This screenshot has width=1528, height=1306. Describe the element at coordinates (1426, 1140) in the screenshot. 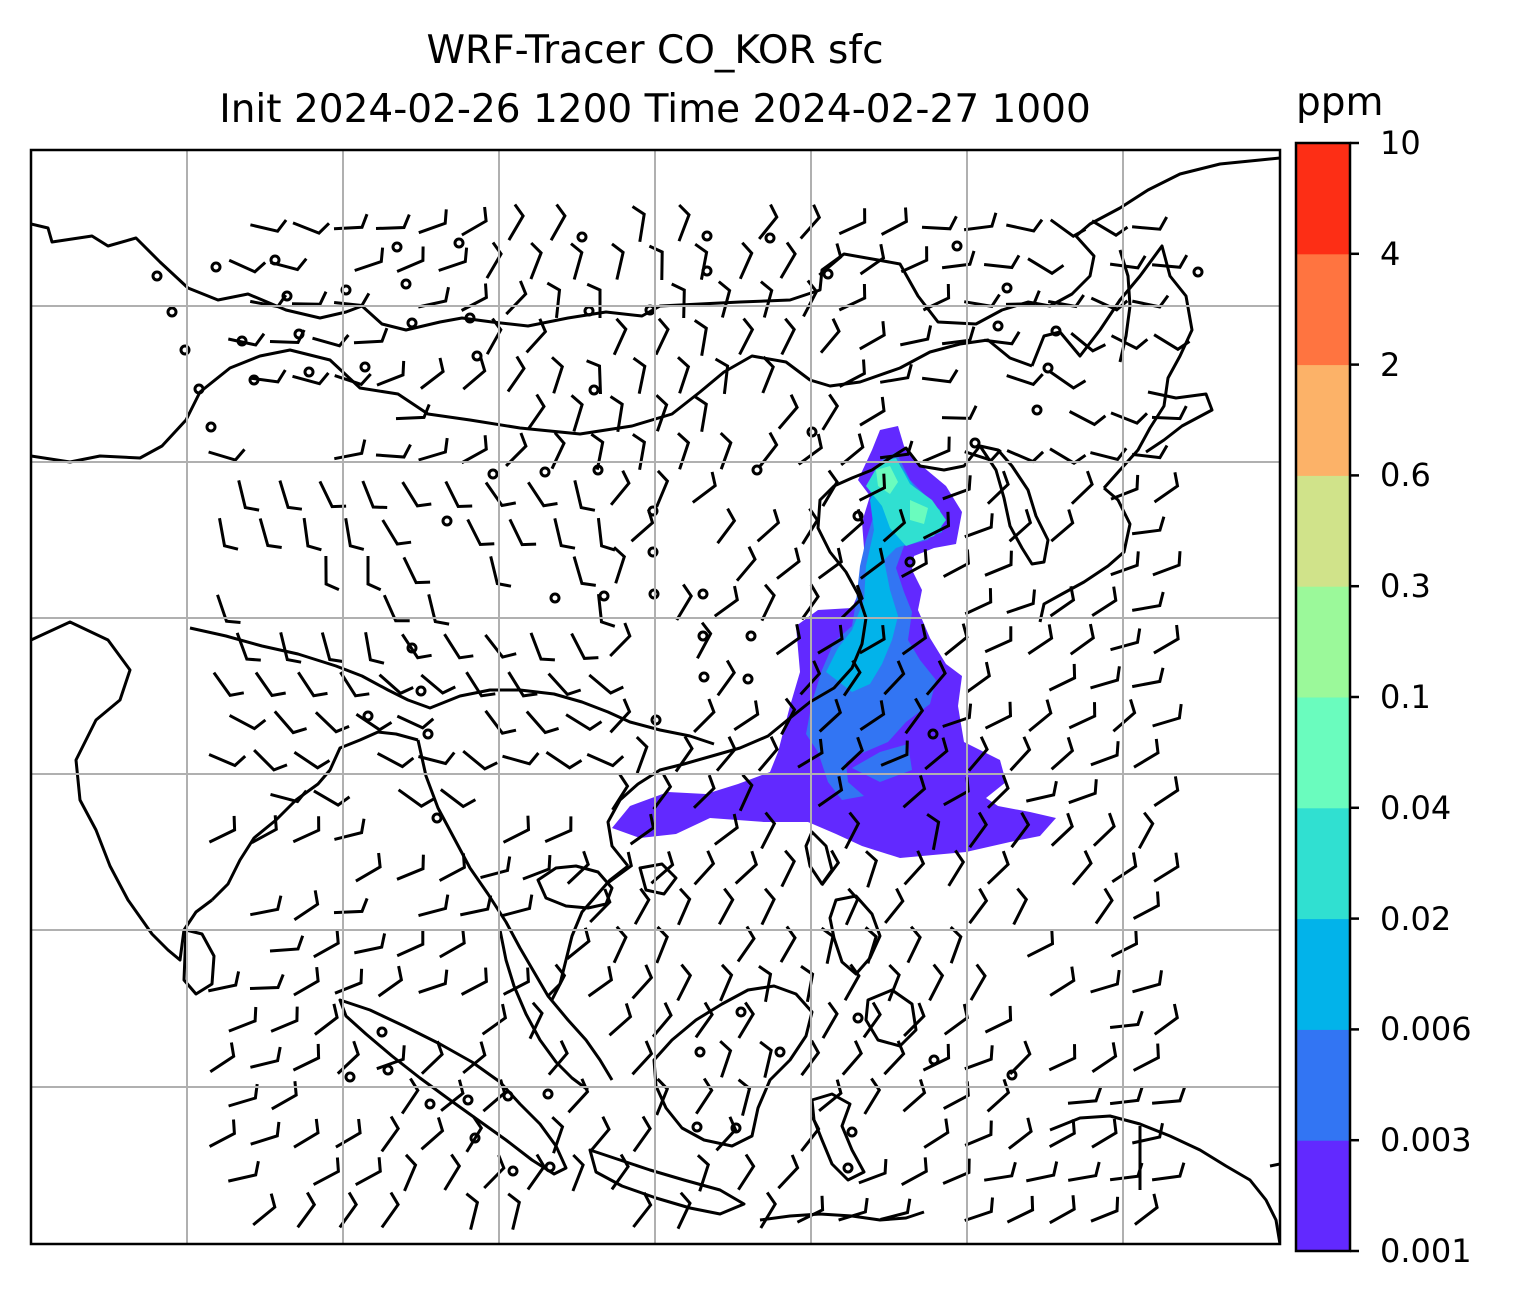

I see `colorbar-tick-label: 0.003` at that location.